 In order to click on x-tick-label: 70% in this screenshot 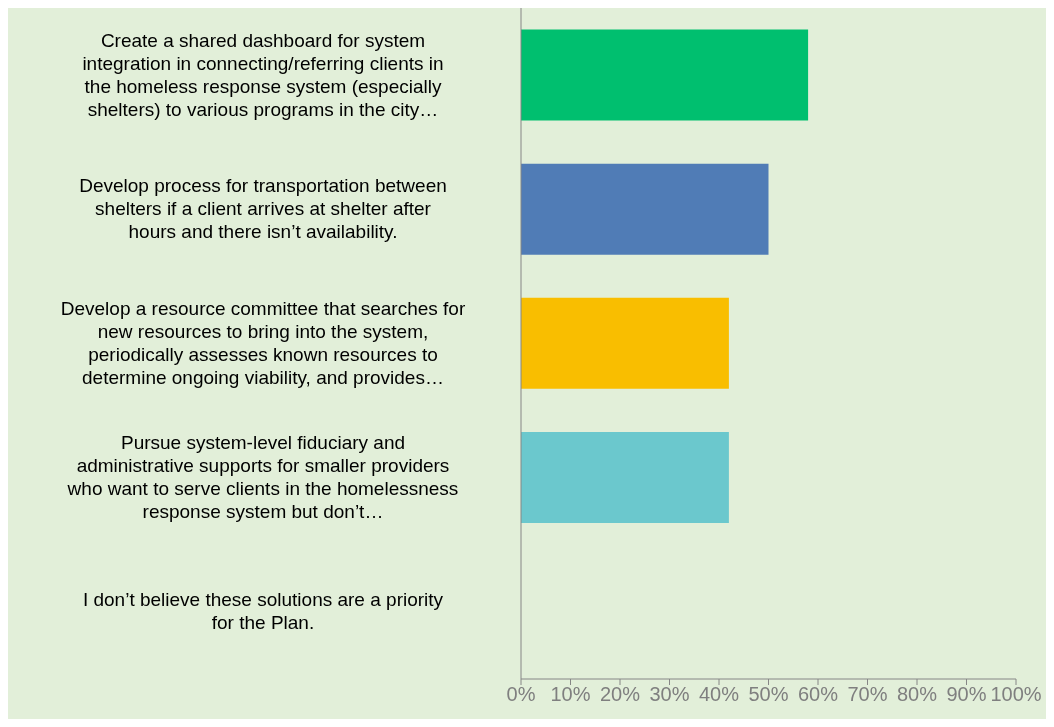, I will do `click(867, 694)`.